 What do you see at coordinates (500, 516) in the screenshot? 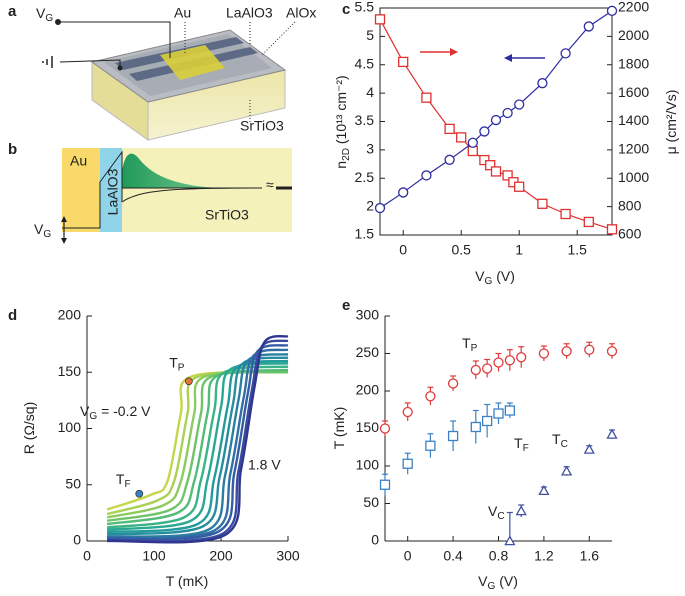
I see `text-part: C` at bounding box center [500, 516].